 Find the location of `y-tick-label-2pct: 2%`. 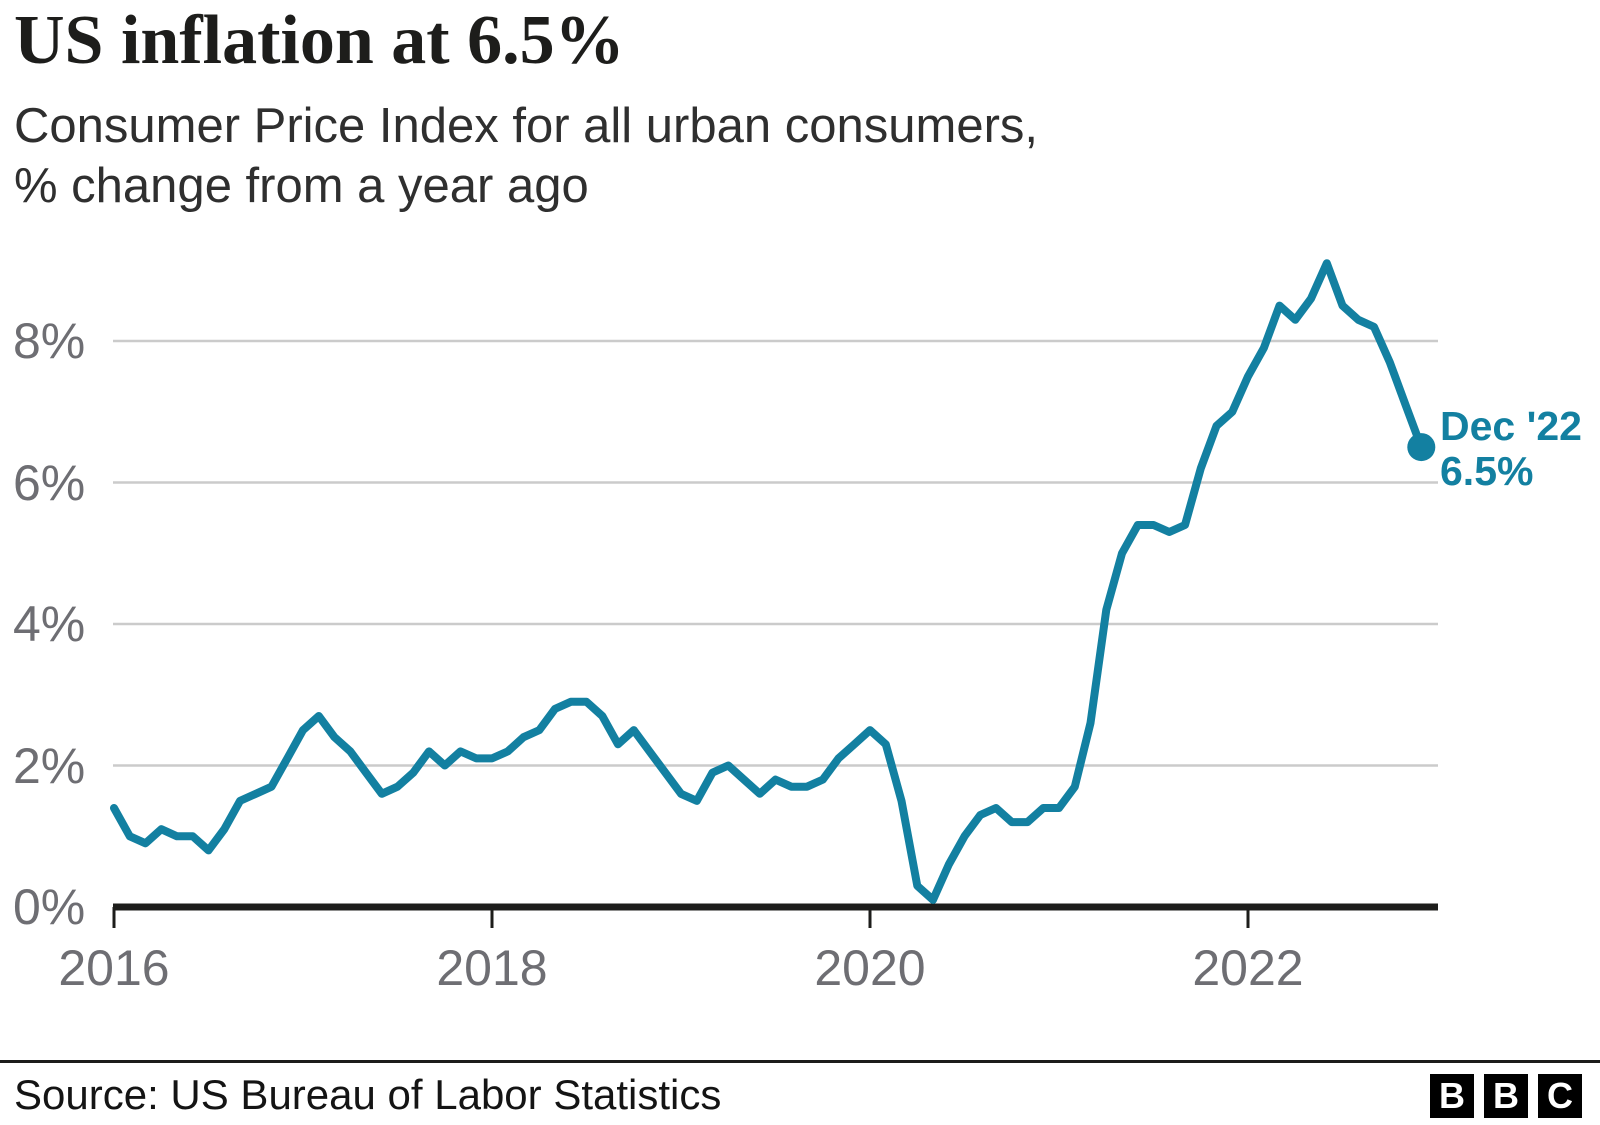

y-tick-label-2pct: 2% is located at coordinates (49, 765).